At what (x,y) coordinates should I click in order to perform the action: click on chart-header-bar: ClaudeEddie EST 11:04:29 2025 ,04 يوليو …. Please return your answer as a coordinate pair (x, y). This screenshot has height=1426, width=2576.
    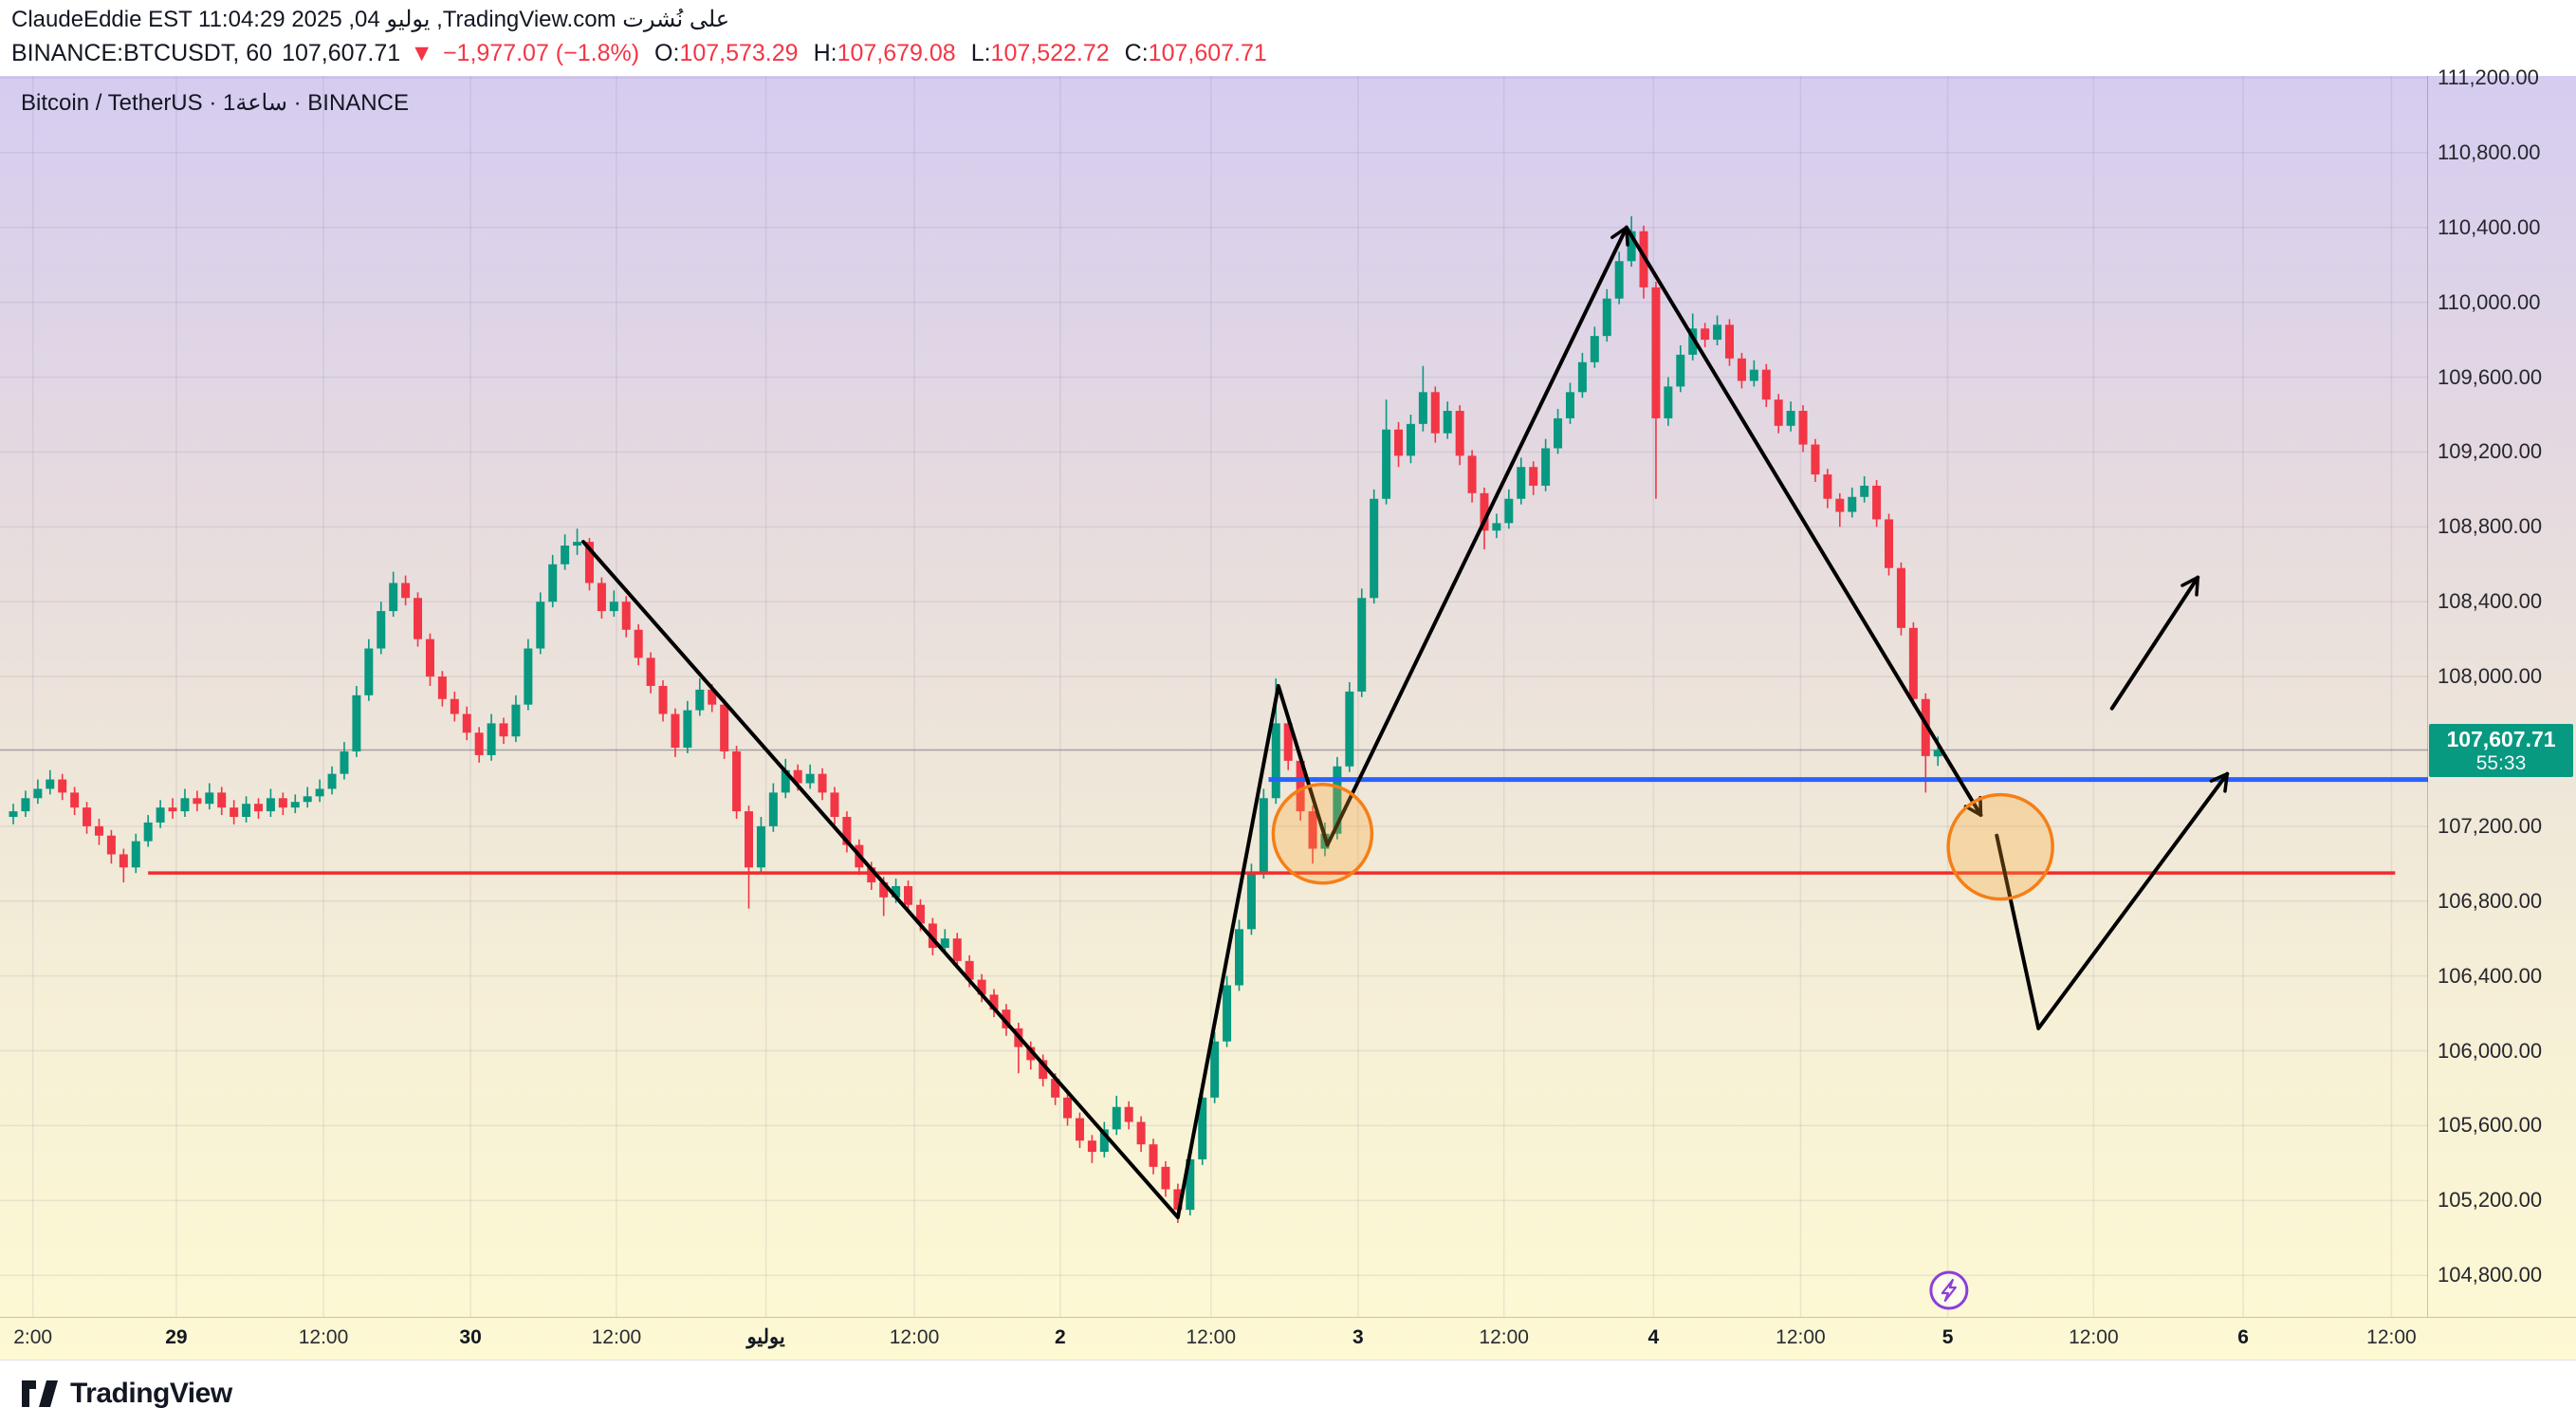
    Looking at the image, I should click on (1288, 38).